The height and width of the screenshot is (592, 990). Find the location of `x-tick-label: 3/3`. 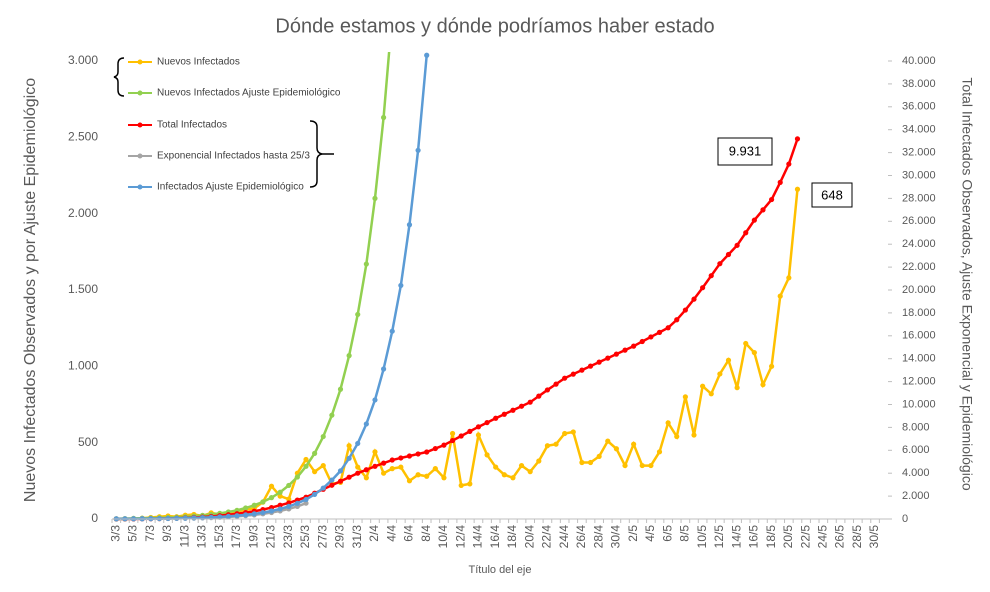

x-tick-label: 3/3 is located at coordinates (115, 533).